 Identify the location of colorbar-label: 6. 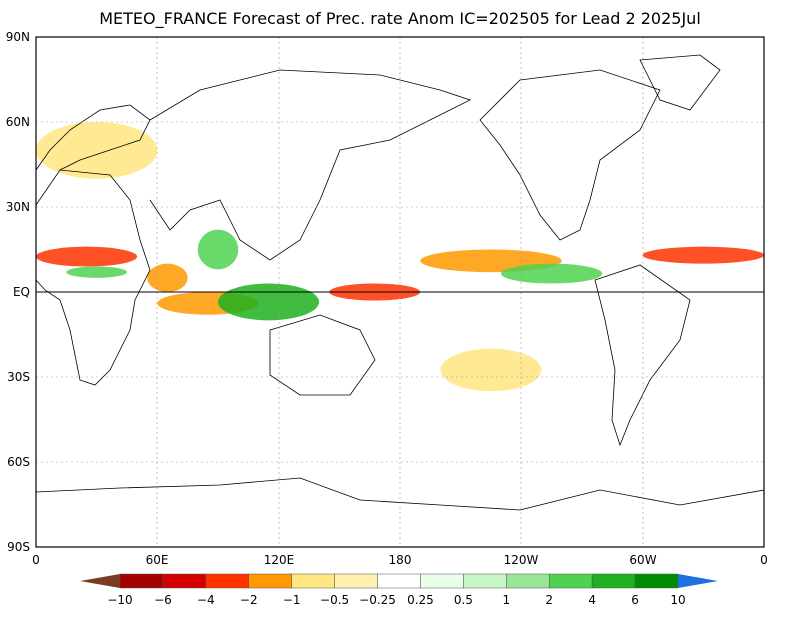
(635, 600).